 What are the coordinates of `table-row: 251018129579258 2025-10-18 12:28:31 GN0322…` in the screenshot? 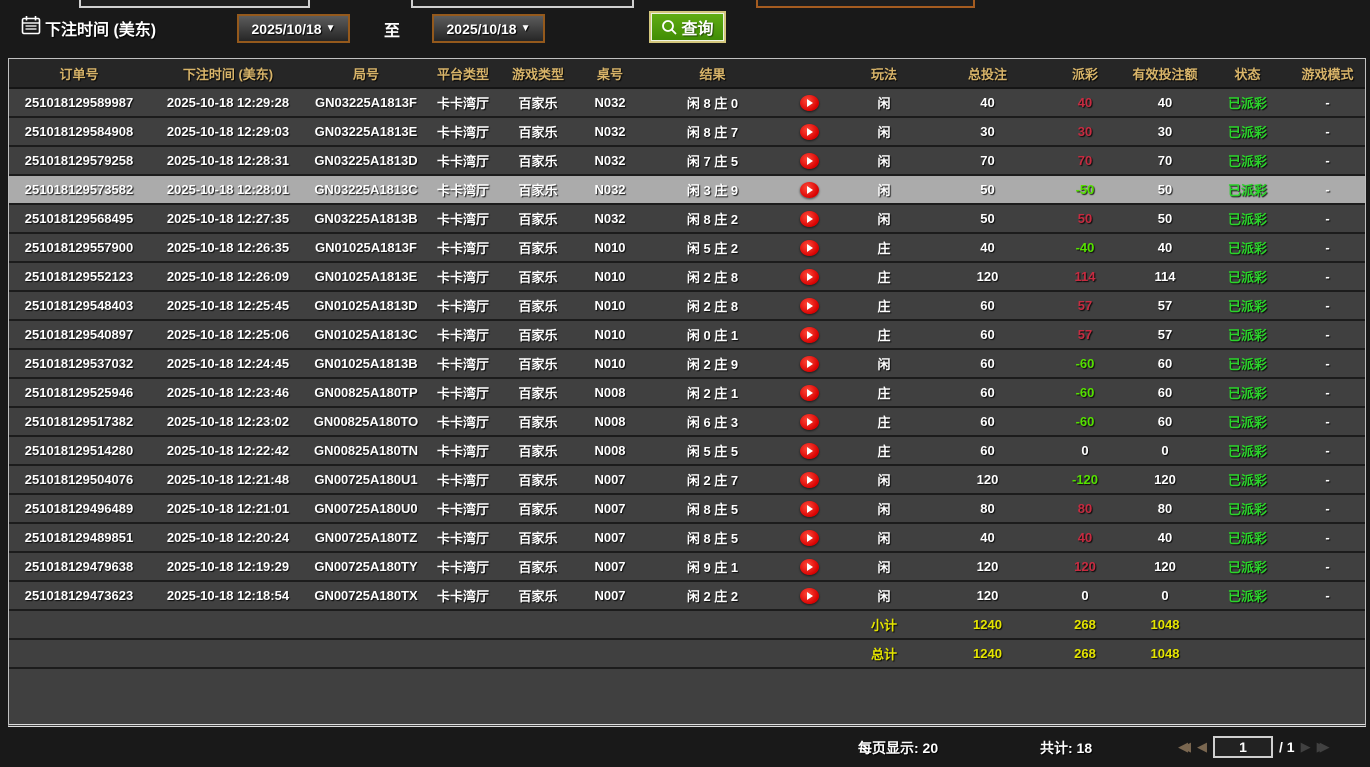 It's located at (687, 161).